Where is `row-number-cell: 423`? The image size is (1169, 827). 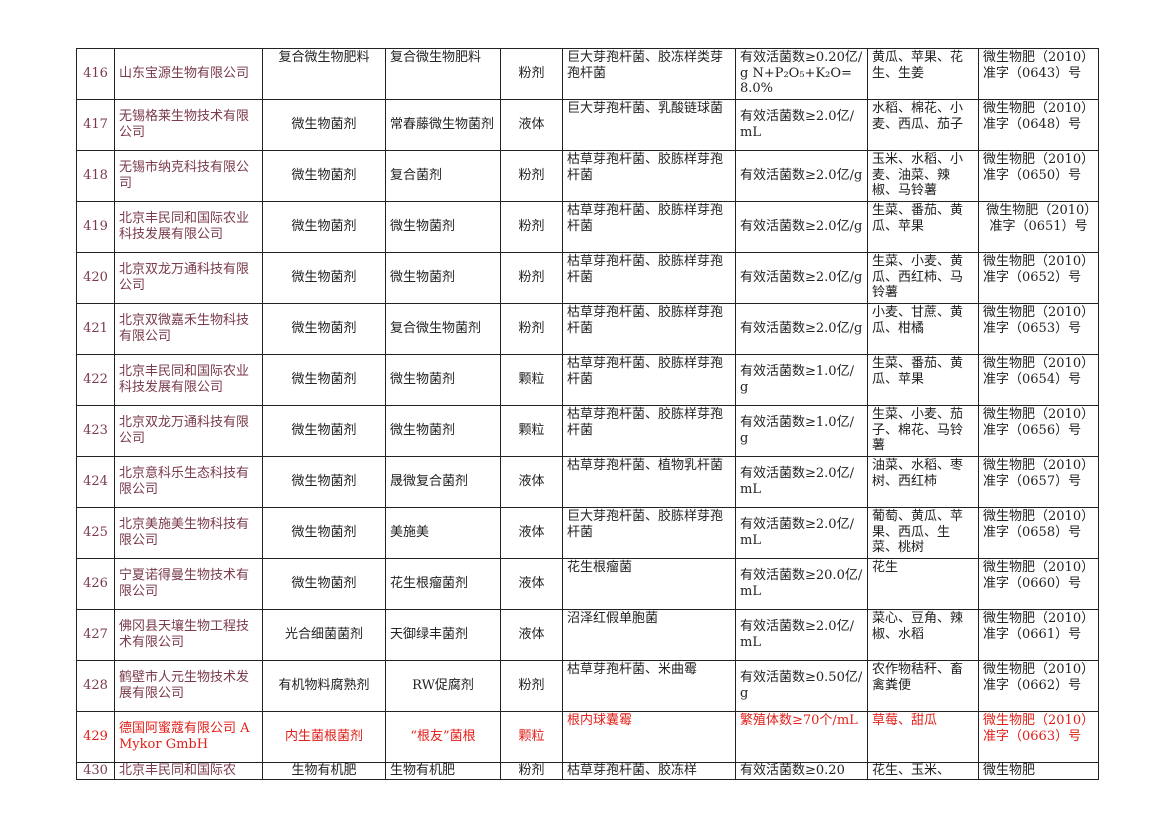
row-number-cell: 423 is located at coordinates (95, 431).